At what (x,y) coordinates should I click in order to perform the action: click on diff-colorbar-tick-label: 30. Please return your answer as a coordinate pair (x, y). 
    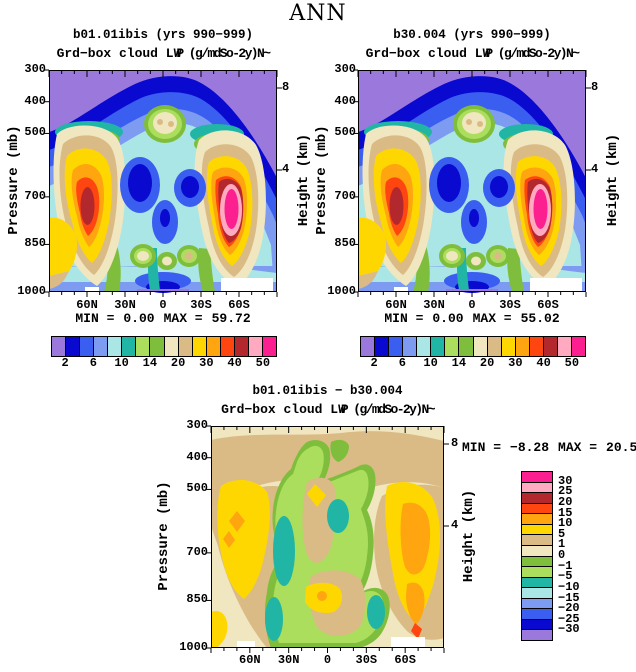
    Looking at the image, I should click on (565, 480).